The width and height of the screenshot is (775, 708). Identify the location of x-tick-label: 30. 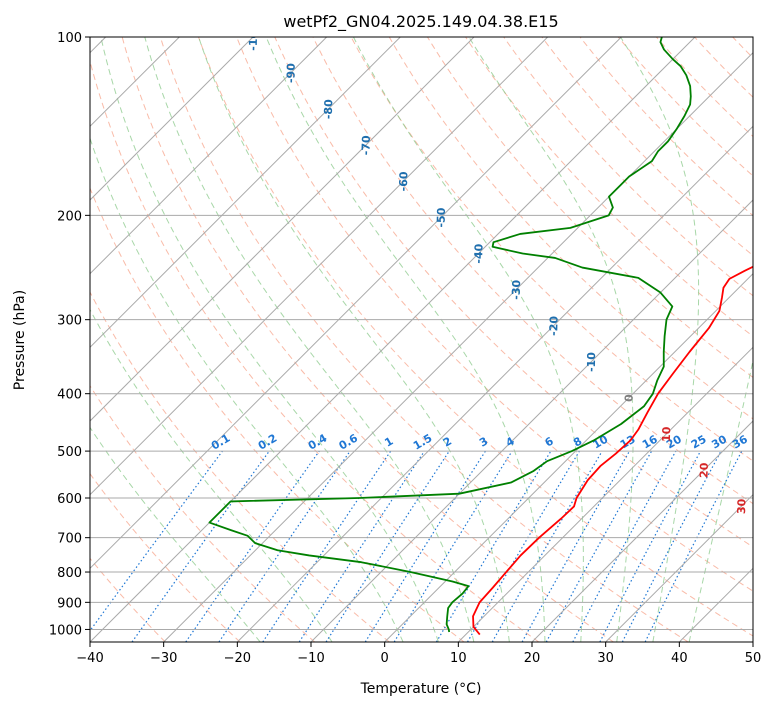
(605, 658).